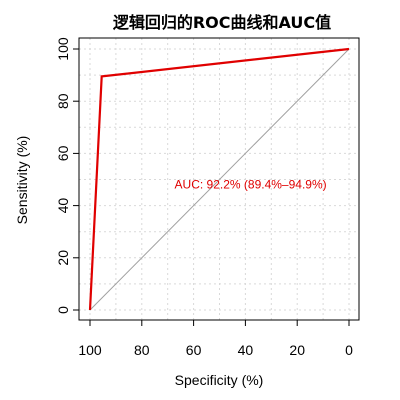 This screenshot has height=400, width=400. What do you see at coordinates (22, 180) in the screenshot?
I see `y-axis-label: Sensitivity (%)` at bounding box center [22, 180].